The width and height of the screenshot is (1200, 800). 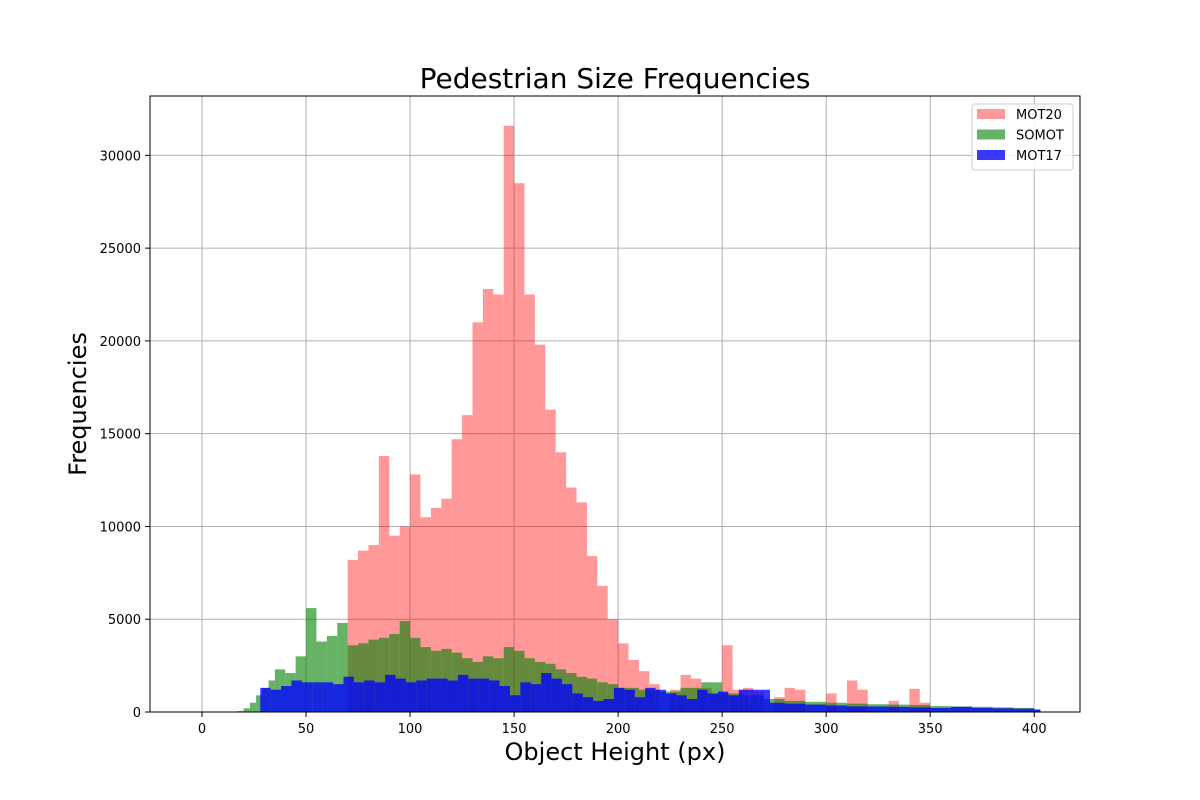 I want to click on x-tick-label: 400, so click(x=1034, y=729).